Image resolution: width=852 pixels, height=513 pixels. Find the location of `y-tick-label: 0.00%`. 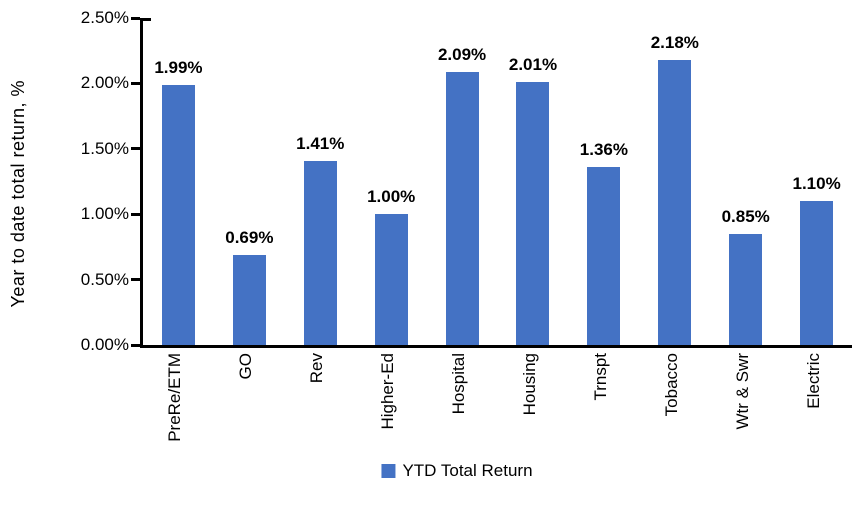

y-tick-label: 0.00% is located at coordinates (104, 344).